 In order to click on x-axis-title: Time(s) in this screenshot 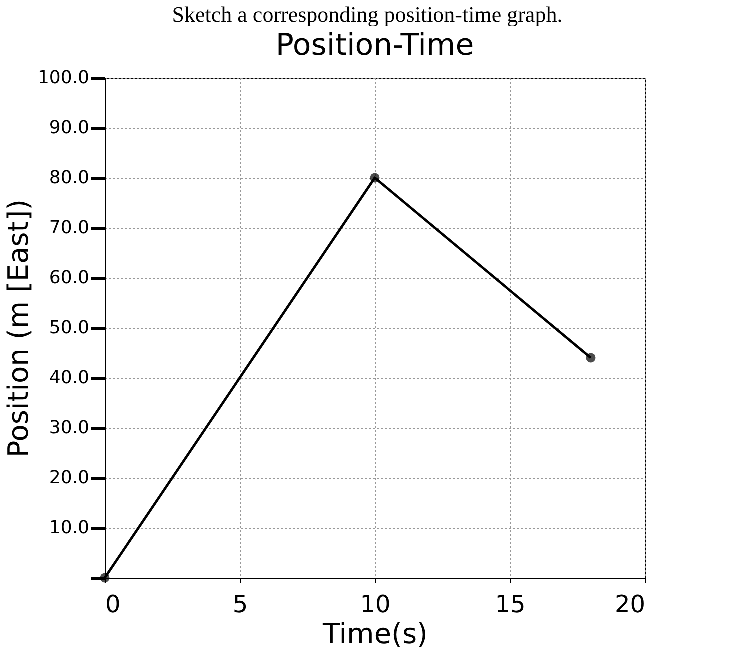, I will do `click(375, 634)`.